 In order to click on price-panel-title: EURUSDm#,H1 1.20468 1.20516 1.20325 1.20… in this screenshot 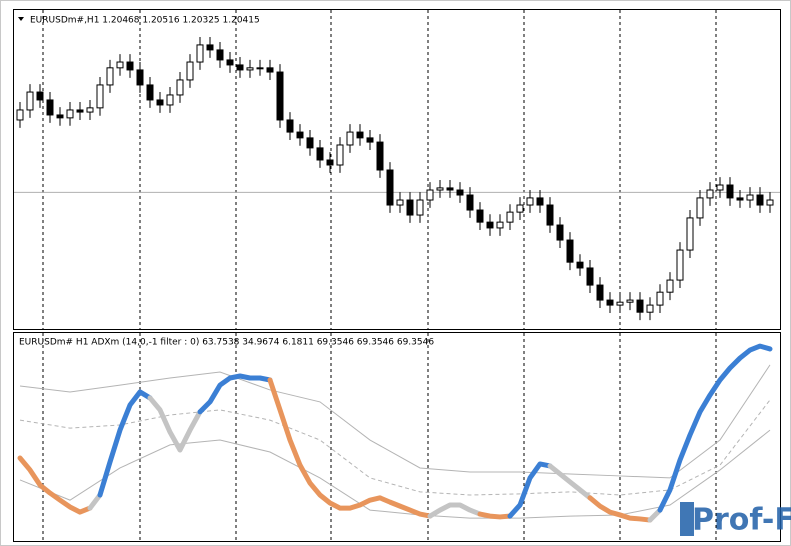, I will do `click(145, 21)`.